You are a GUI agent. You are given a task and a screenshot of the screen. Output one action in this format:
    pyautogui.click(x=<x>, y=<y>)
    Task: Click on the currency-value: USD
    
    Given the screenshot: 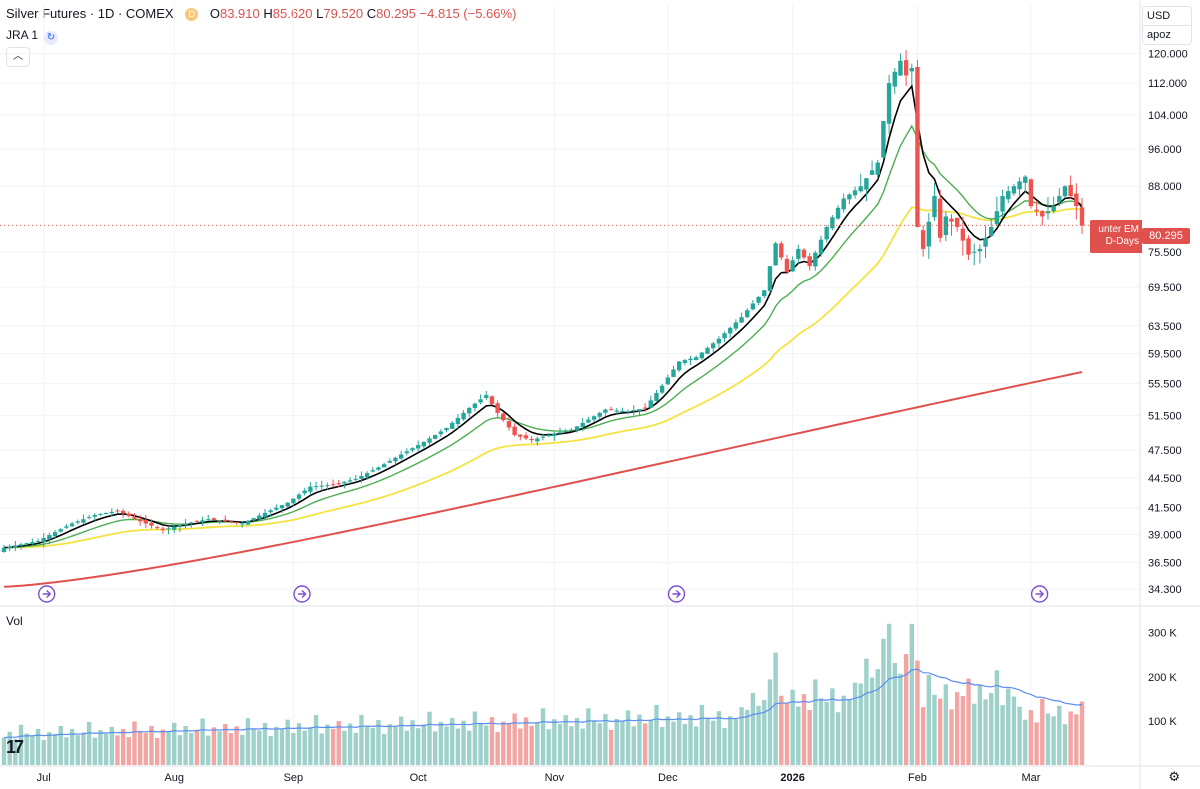 What is the action you would take?
    pyautogui.click(x=1159, y=16)
    